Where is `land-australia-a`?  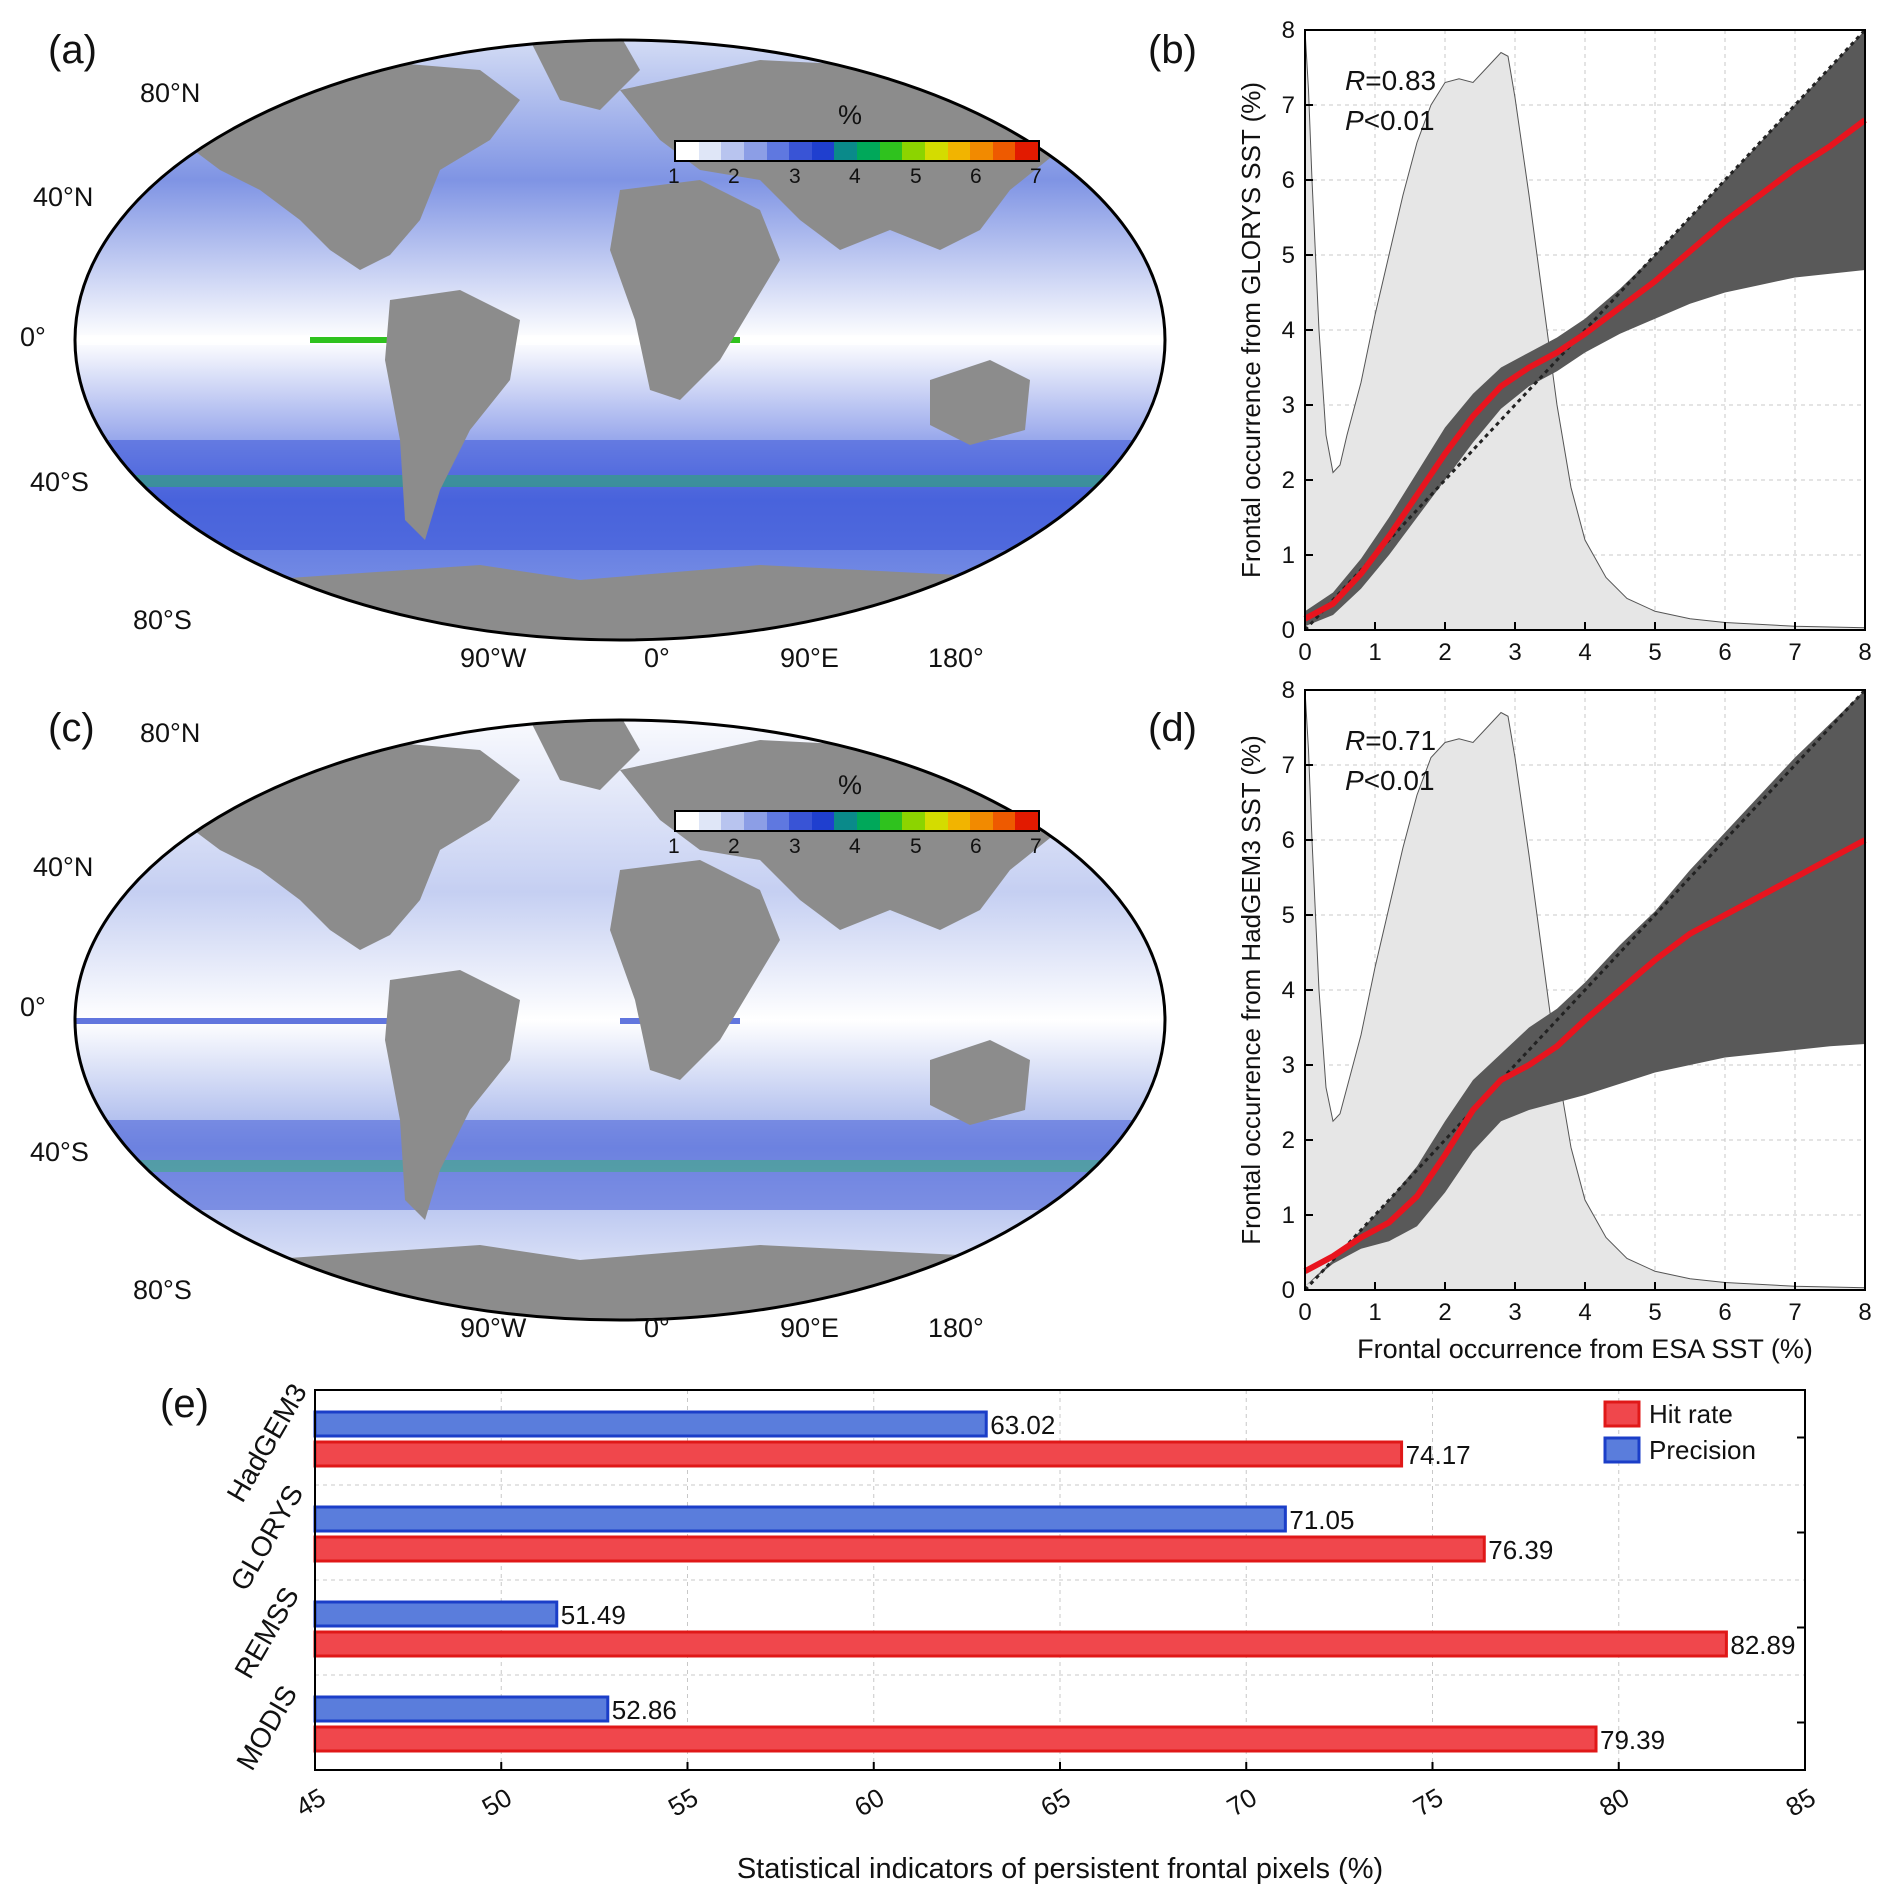
land-australia-a is located at coordinates (980, 402).